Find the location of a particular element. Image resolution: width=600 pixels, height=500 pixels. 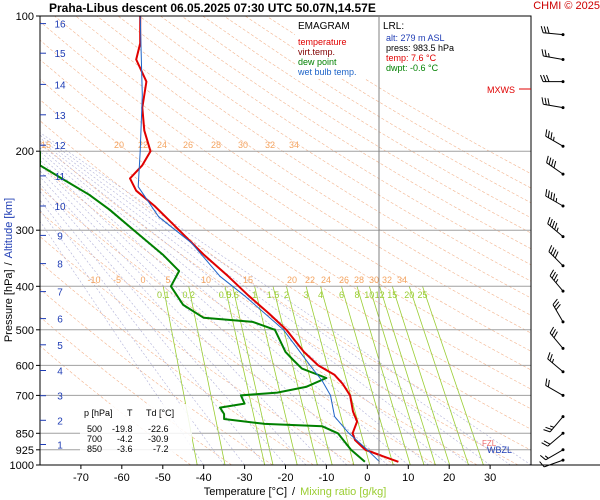

mixing-ratio-label: 12 is located at coordinates (380, 295).